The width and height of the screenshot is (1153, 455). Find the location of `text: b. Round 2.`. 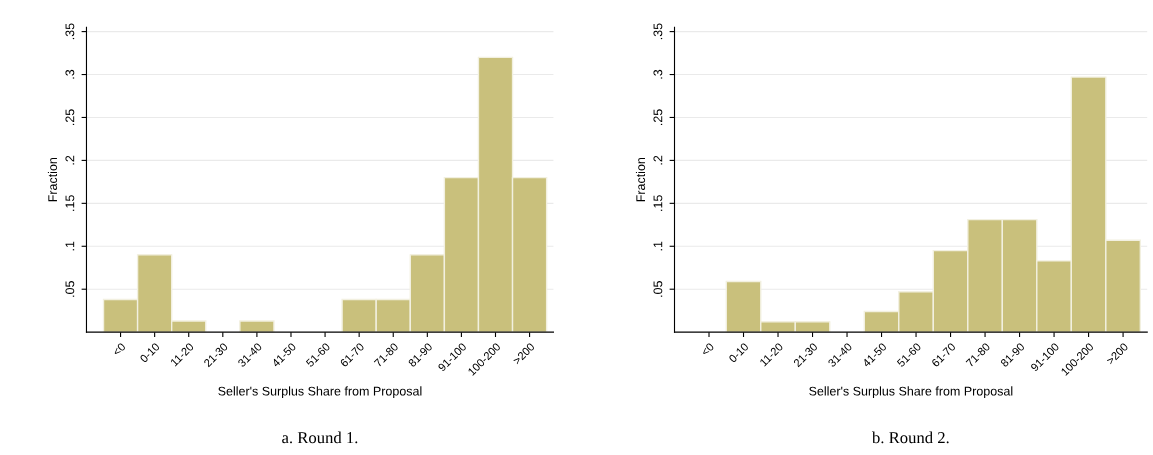

text: b. Round 2. is located at coordinates (910, 437).